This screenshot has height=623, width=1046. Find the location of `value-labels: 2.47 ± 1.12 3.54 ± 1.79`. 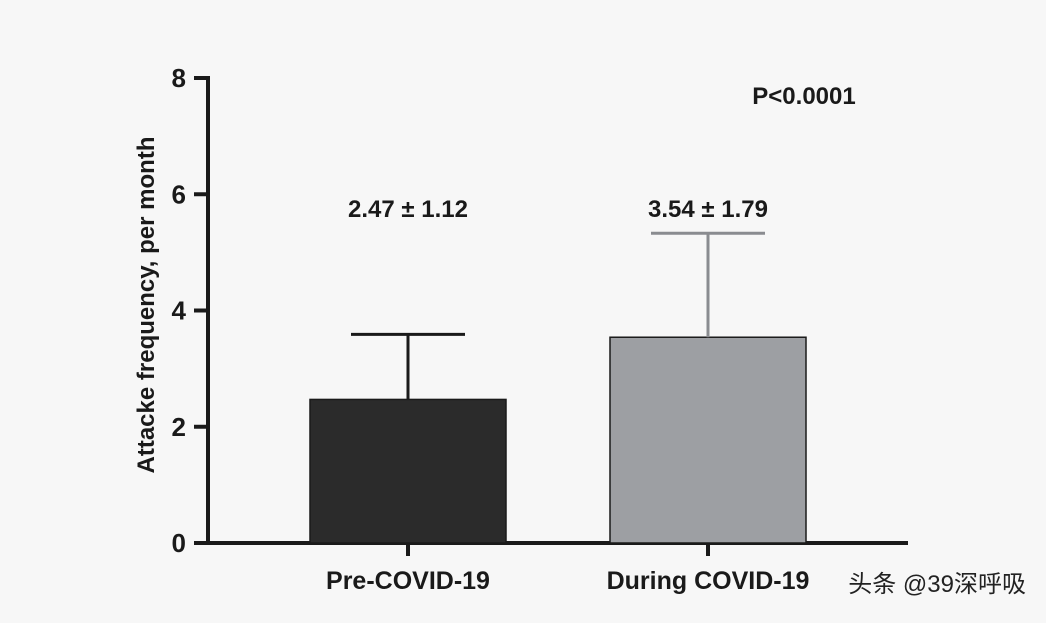

value-labels: 2.47 ± 1.12 3.54 ± 1.79 is located at coordinates (558, 209).